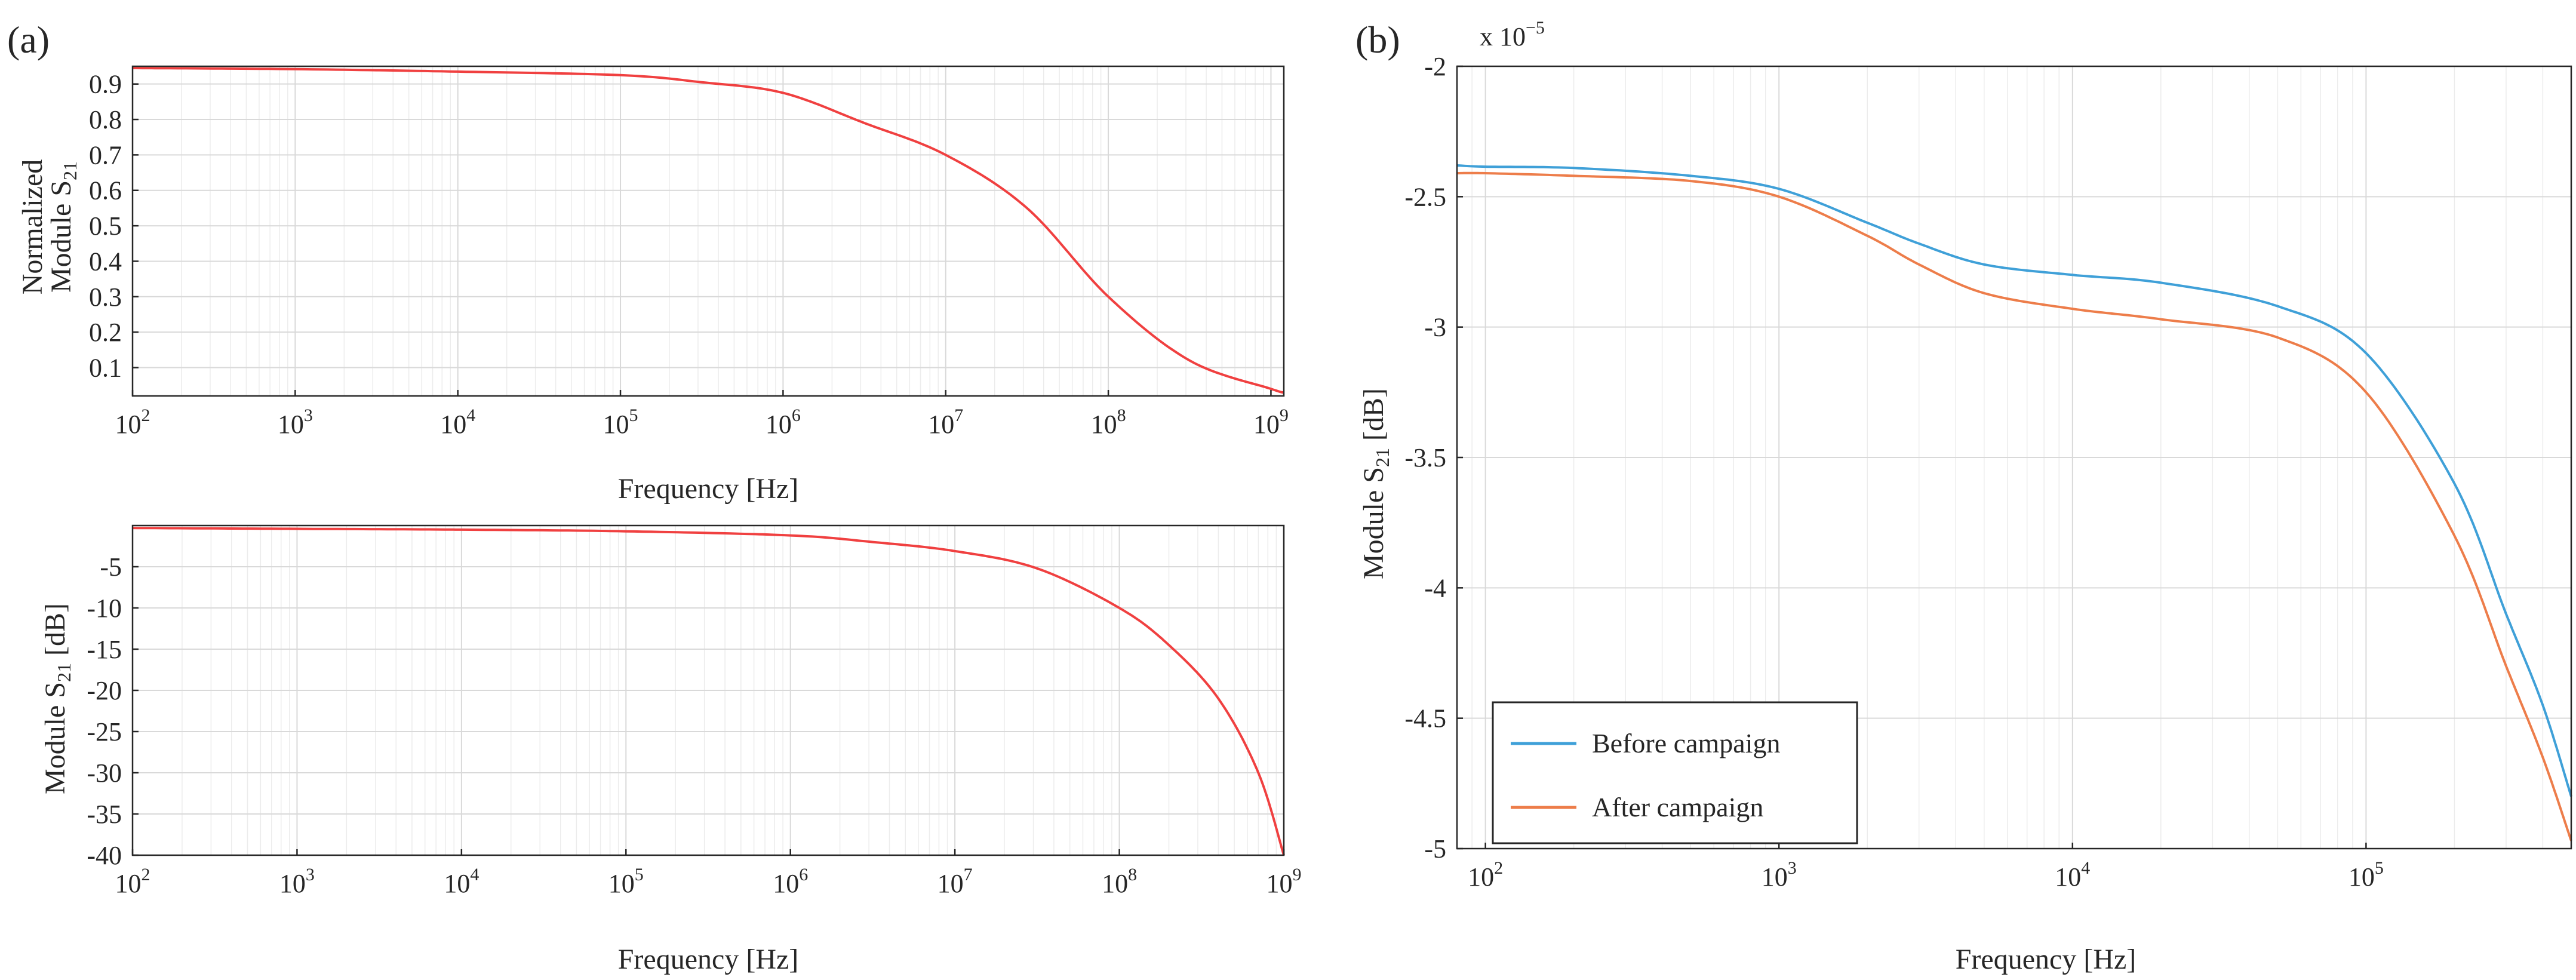  Describe the element at coordinates (106, 84) in the screenshot. I see `y-tick-label: 0.9` at that location.